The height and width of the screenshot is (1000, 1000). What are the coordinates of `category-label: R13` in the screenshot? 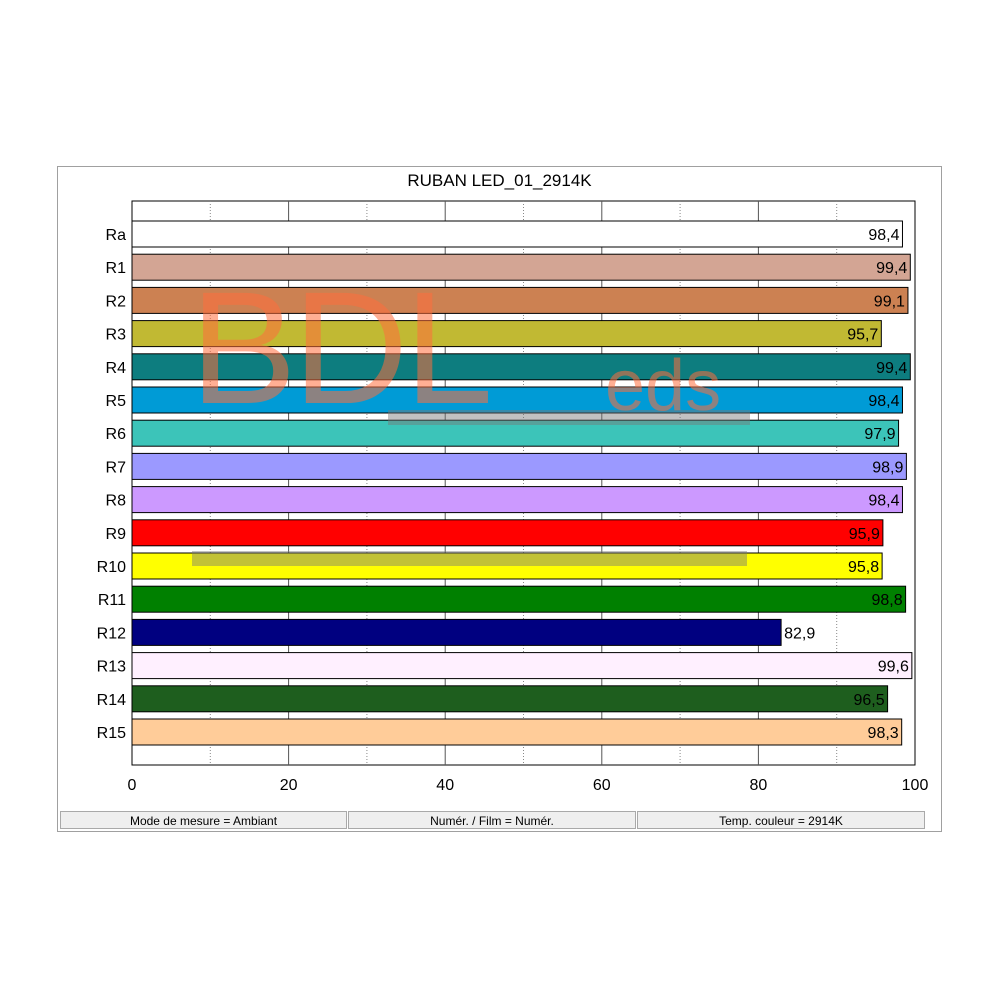 It's located at (111, 667).